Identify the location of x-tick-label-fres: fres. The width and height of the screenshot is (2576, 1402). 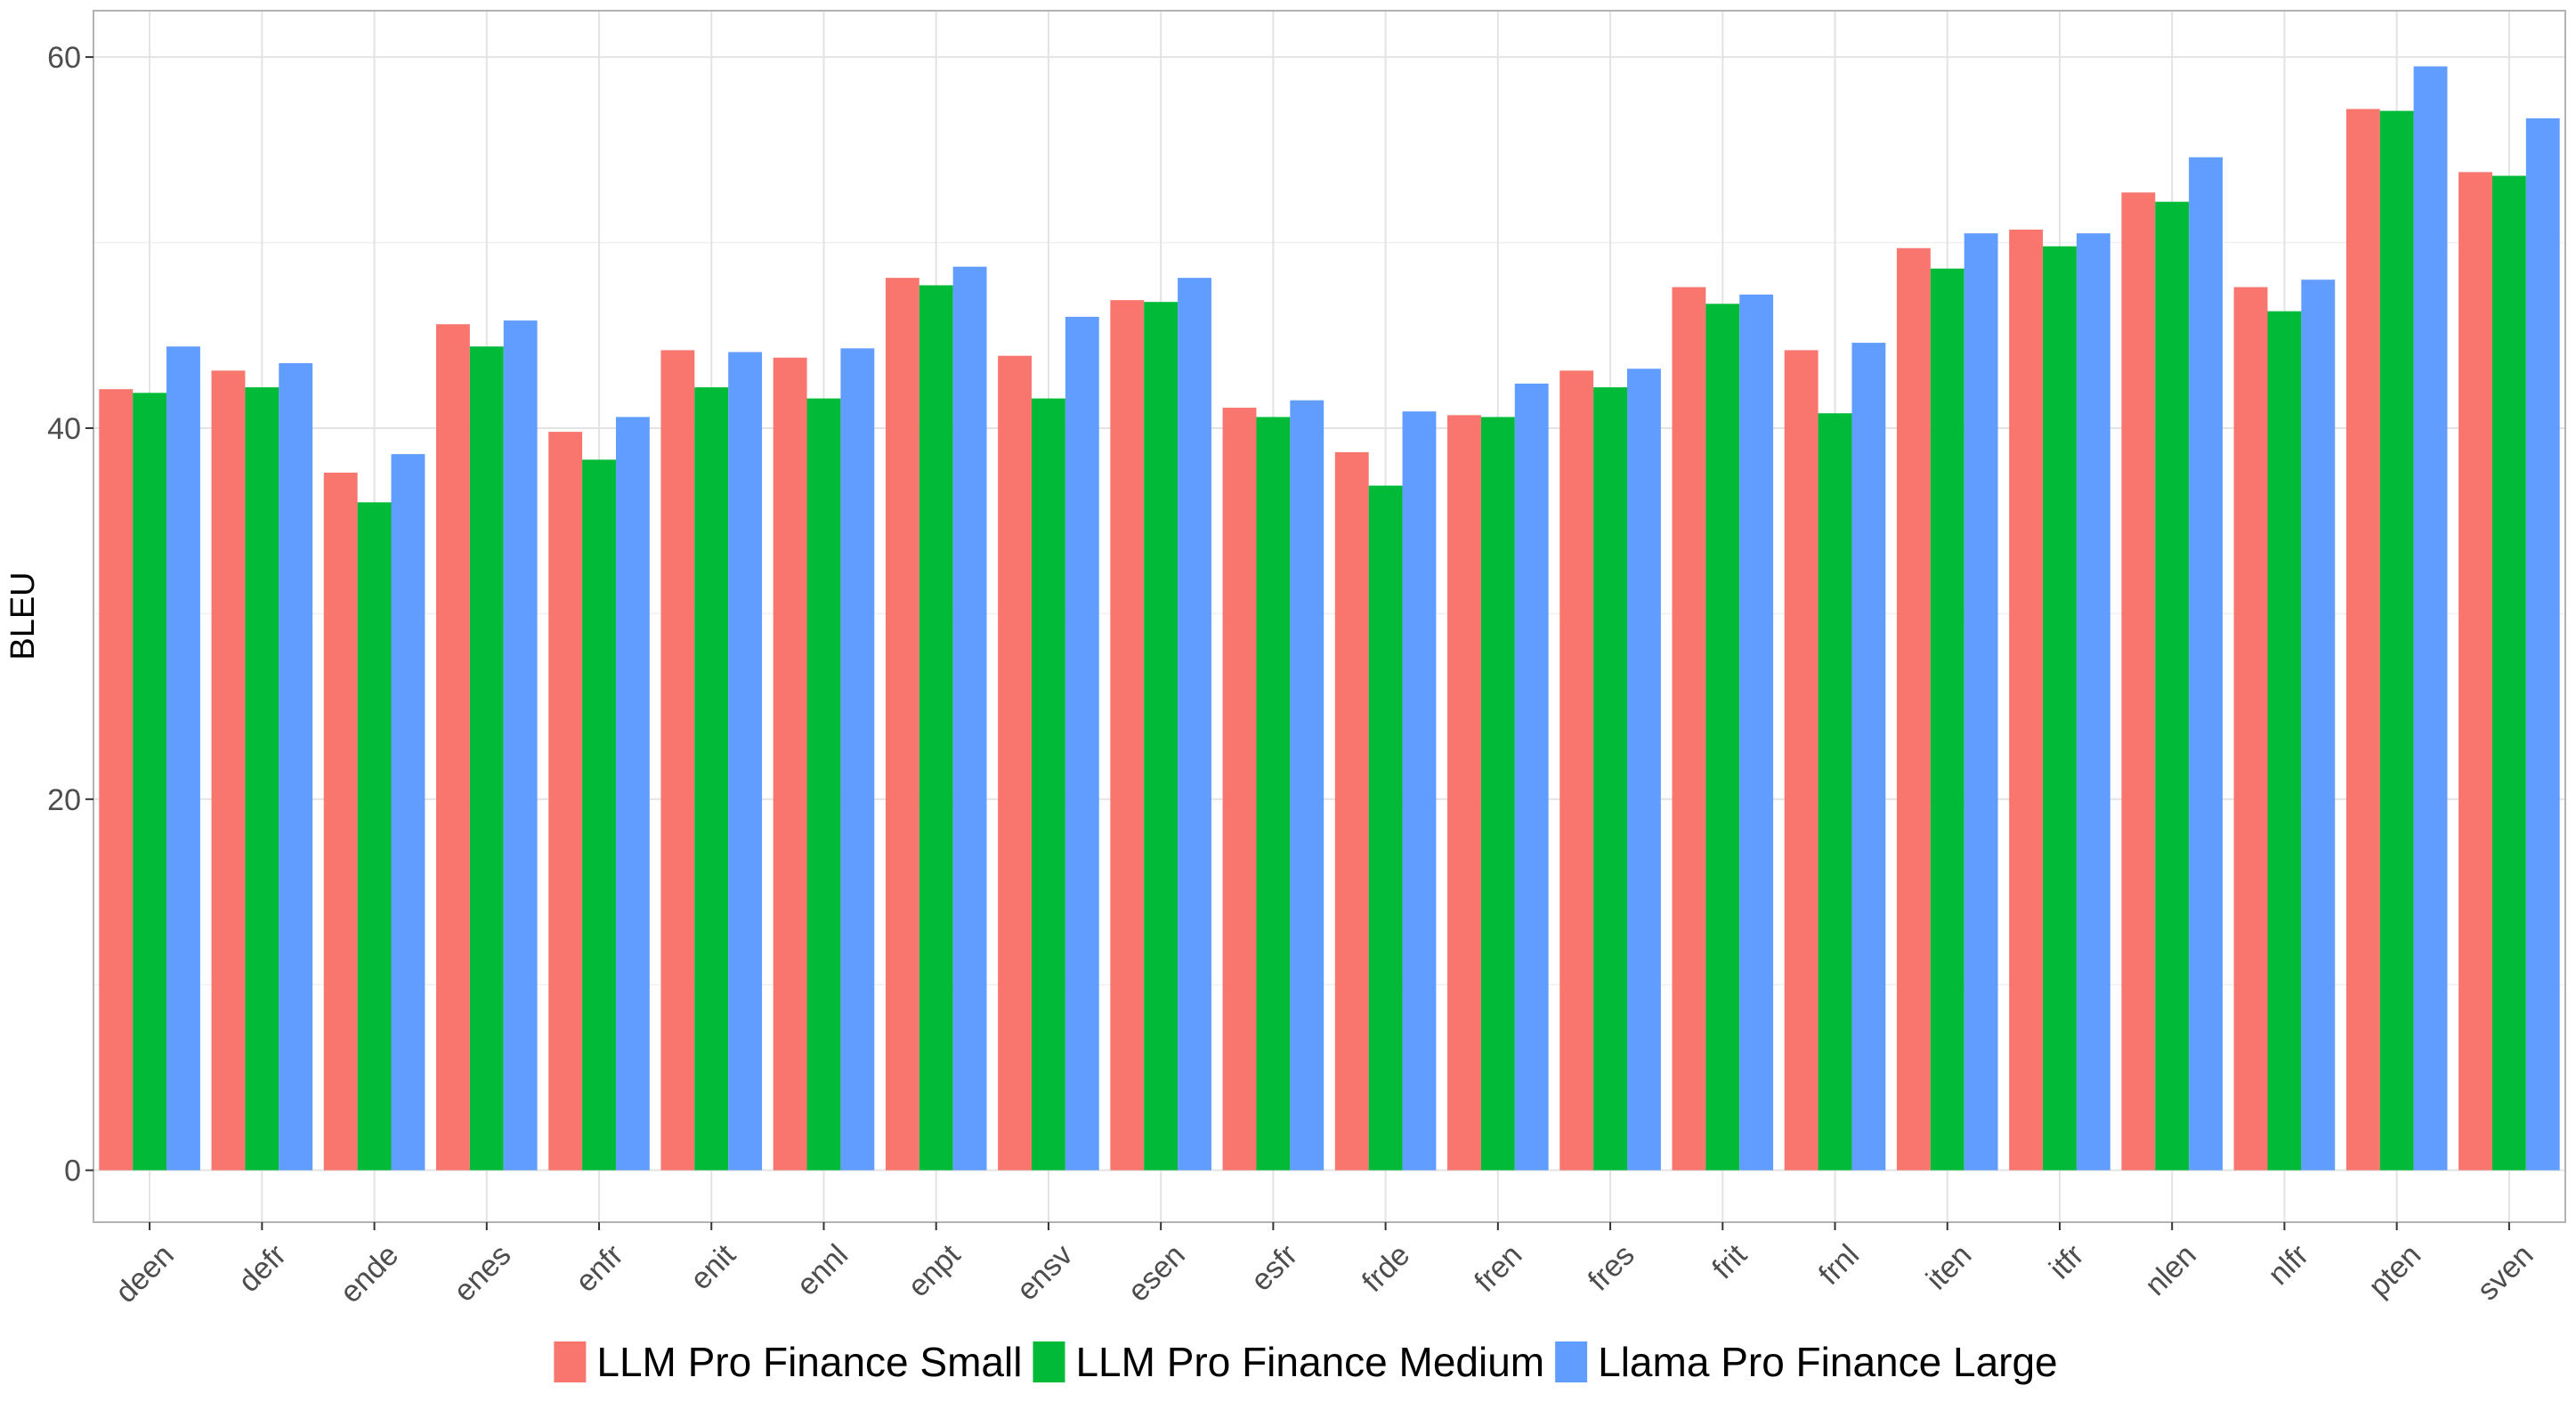
(1612, 1268).